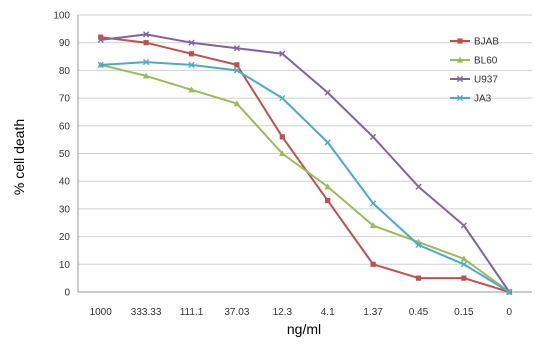  I want to click on y-tick-label: 80, so click(65, 71).